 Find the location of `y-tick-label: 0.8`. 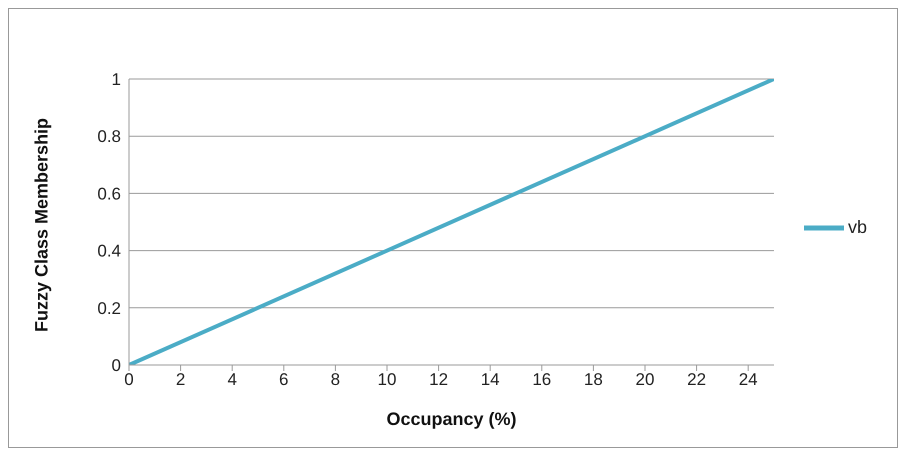

y-tick-label: 0.8 is located at coordinates (109, 136).